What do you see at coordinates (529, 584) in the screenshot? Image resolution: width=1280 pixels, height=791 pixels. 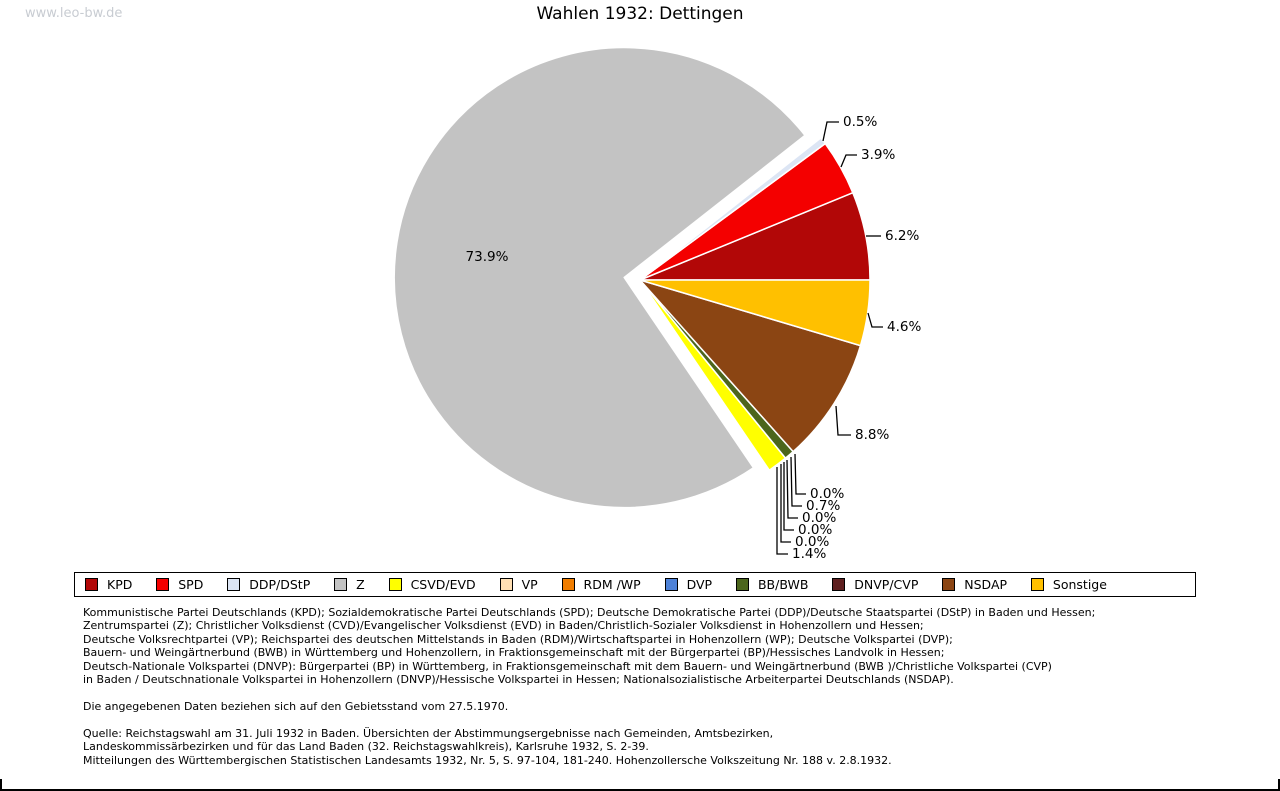 I see `legend-label-VP: VP` at bounding box center [529, 584].